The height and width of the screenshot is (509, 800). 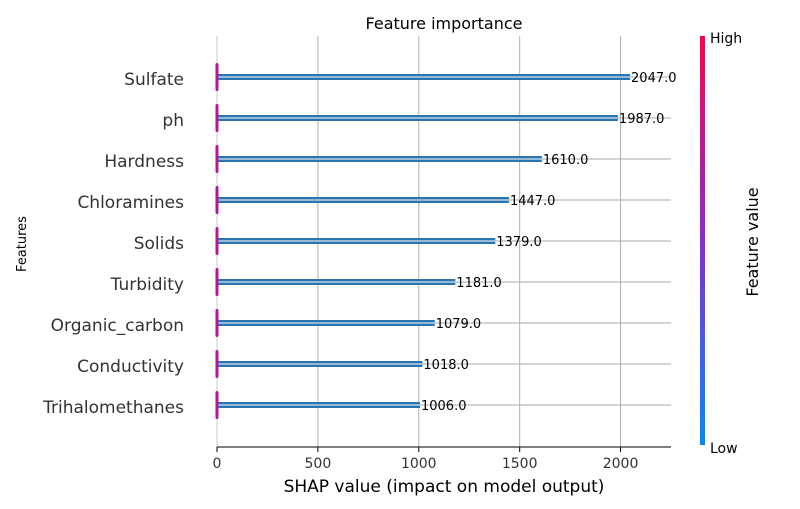 What do you see at coordinates (444, 23) in the screenshot?
I see `chart-title: Feature importance` at bounding box center [444, 23].